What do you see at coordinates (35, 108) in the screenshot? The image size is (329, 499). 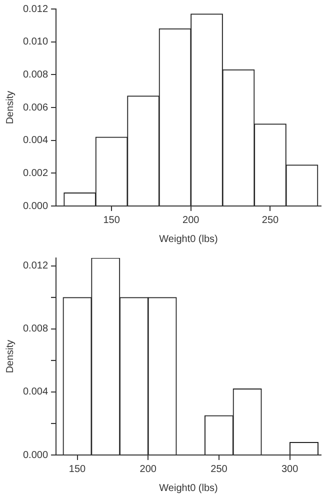 I see `y-tick-label: 0.006` at bounding box center [35, 108].